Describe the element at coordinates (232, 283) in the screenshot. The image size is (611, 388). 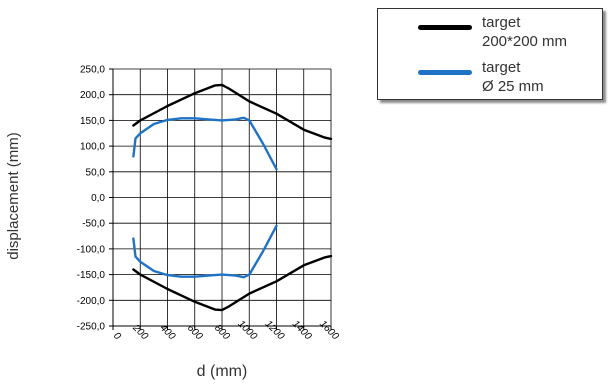
I see `series-line-1-lower` at that location.